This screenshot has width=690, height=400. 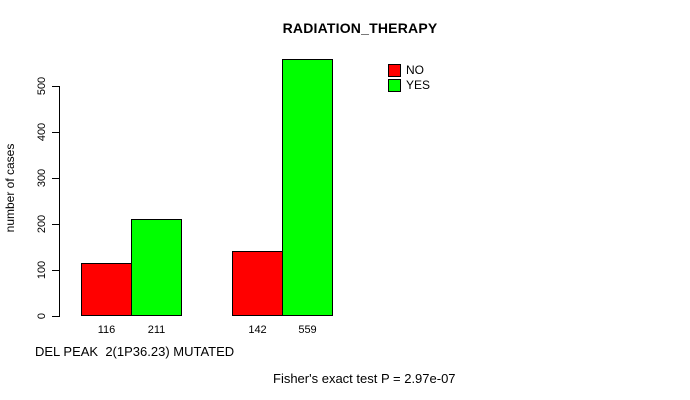 I want to click on x-axis-label: DEL PEAK 2(1P36.23) MUTATED, so click(x=135, y=351).